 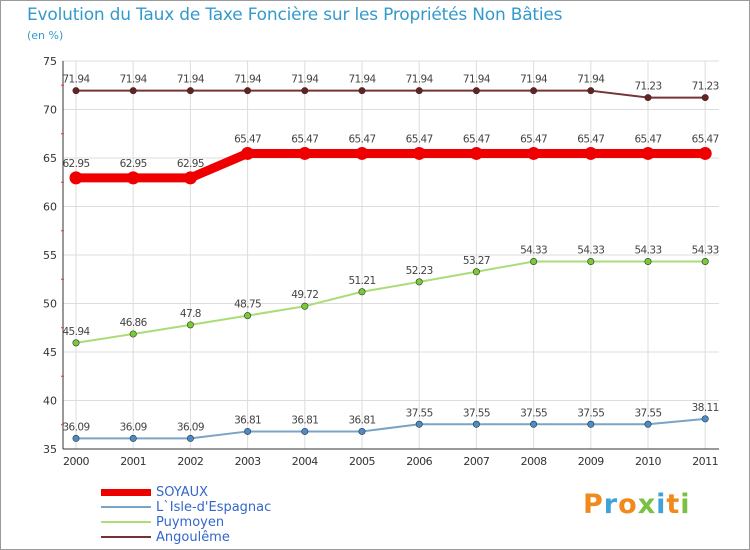 I want to click on legend-label-puymoyen: Puymoyen, so click(x=190, y=522).